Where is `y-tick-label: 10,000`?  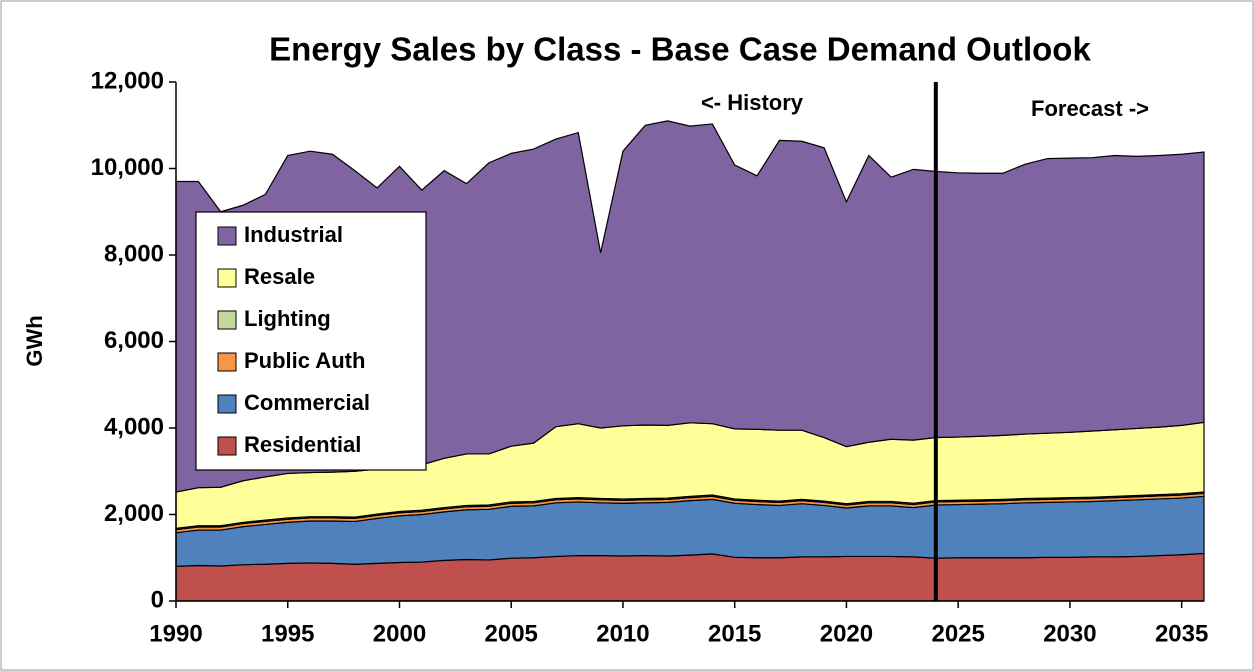 y-tick-label: 10,000 is located at coordinates (127, 167).